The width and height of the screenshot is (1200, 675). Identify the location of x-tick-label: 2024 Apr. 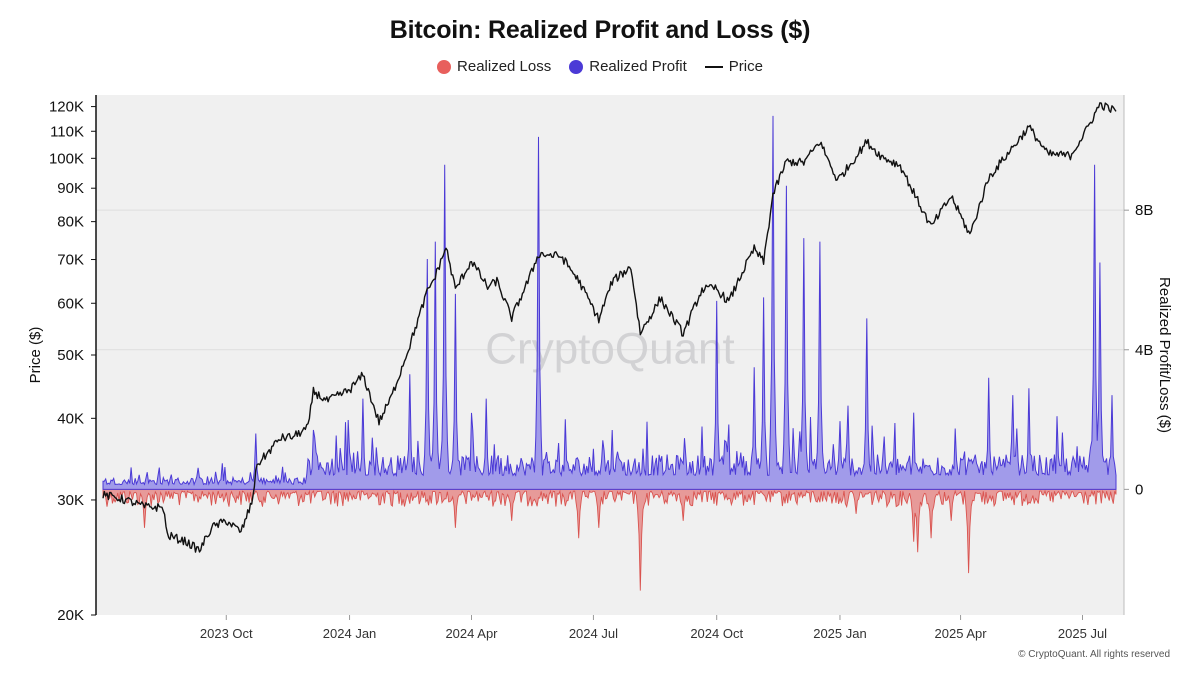
(471, 633).